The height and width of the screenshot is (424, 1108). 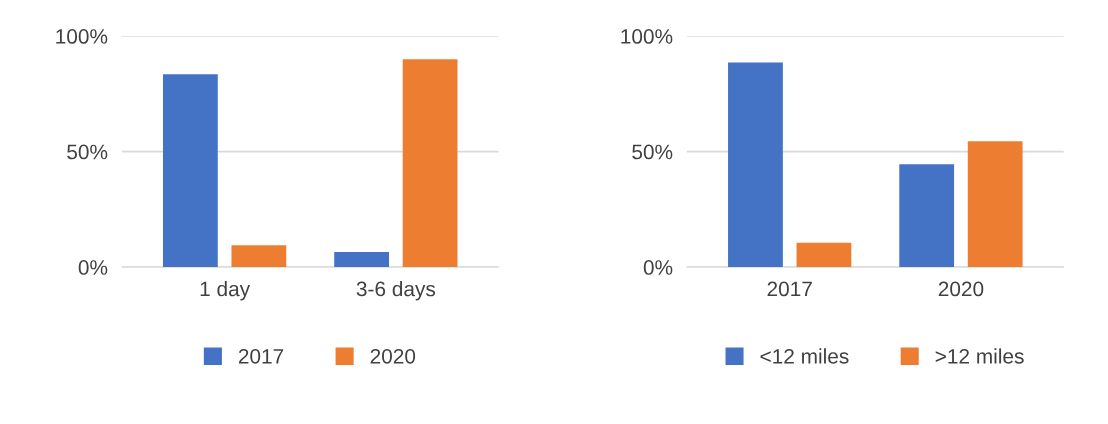 What do you see at coordinates (804, 356) in the screenshot?
I see `legend-label: <12 miles` at bounding box center [804, 356].